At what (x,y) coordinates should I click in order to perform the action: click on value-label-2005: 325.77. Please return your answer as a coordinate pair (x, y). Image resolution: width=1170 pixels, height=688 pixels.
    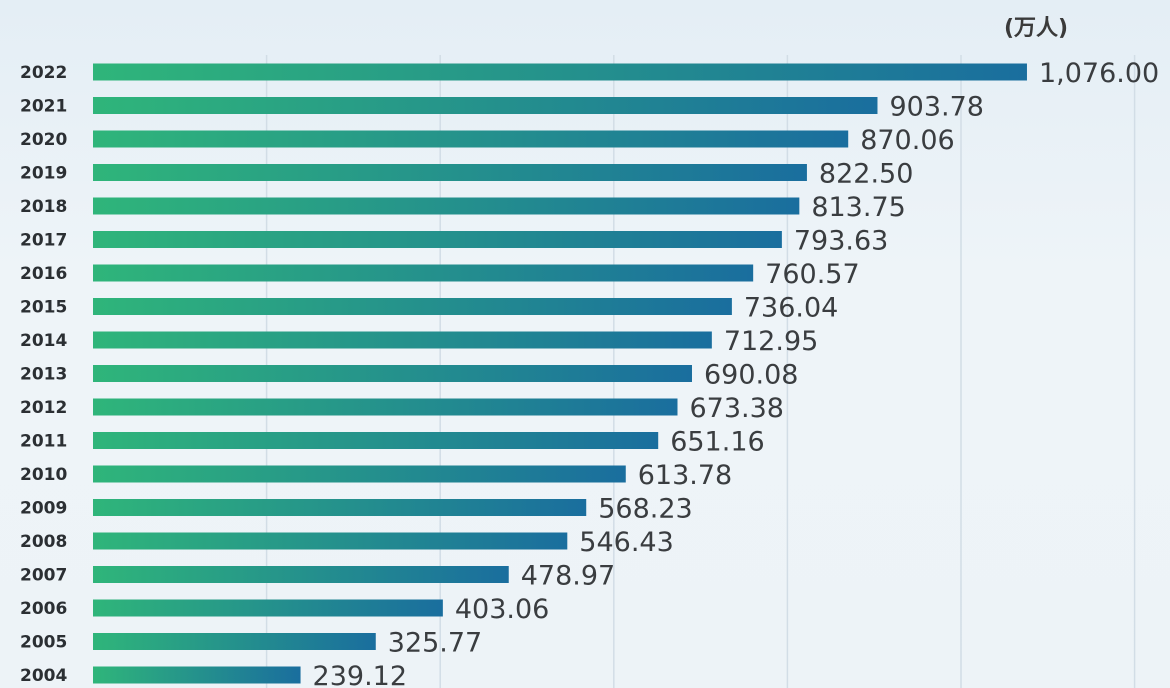
    Looking at the image, I should click on (435, 643).